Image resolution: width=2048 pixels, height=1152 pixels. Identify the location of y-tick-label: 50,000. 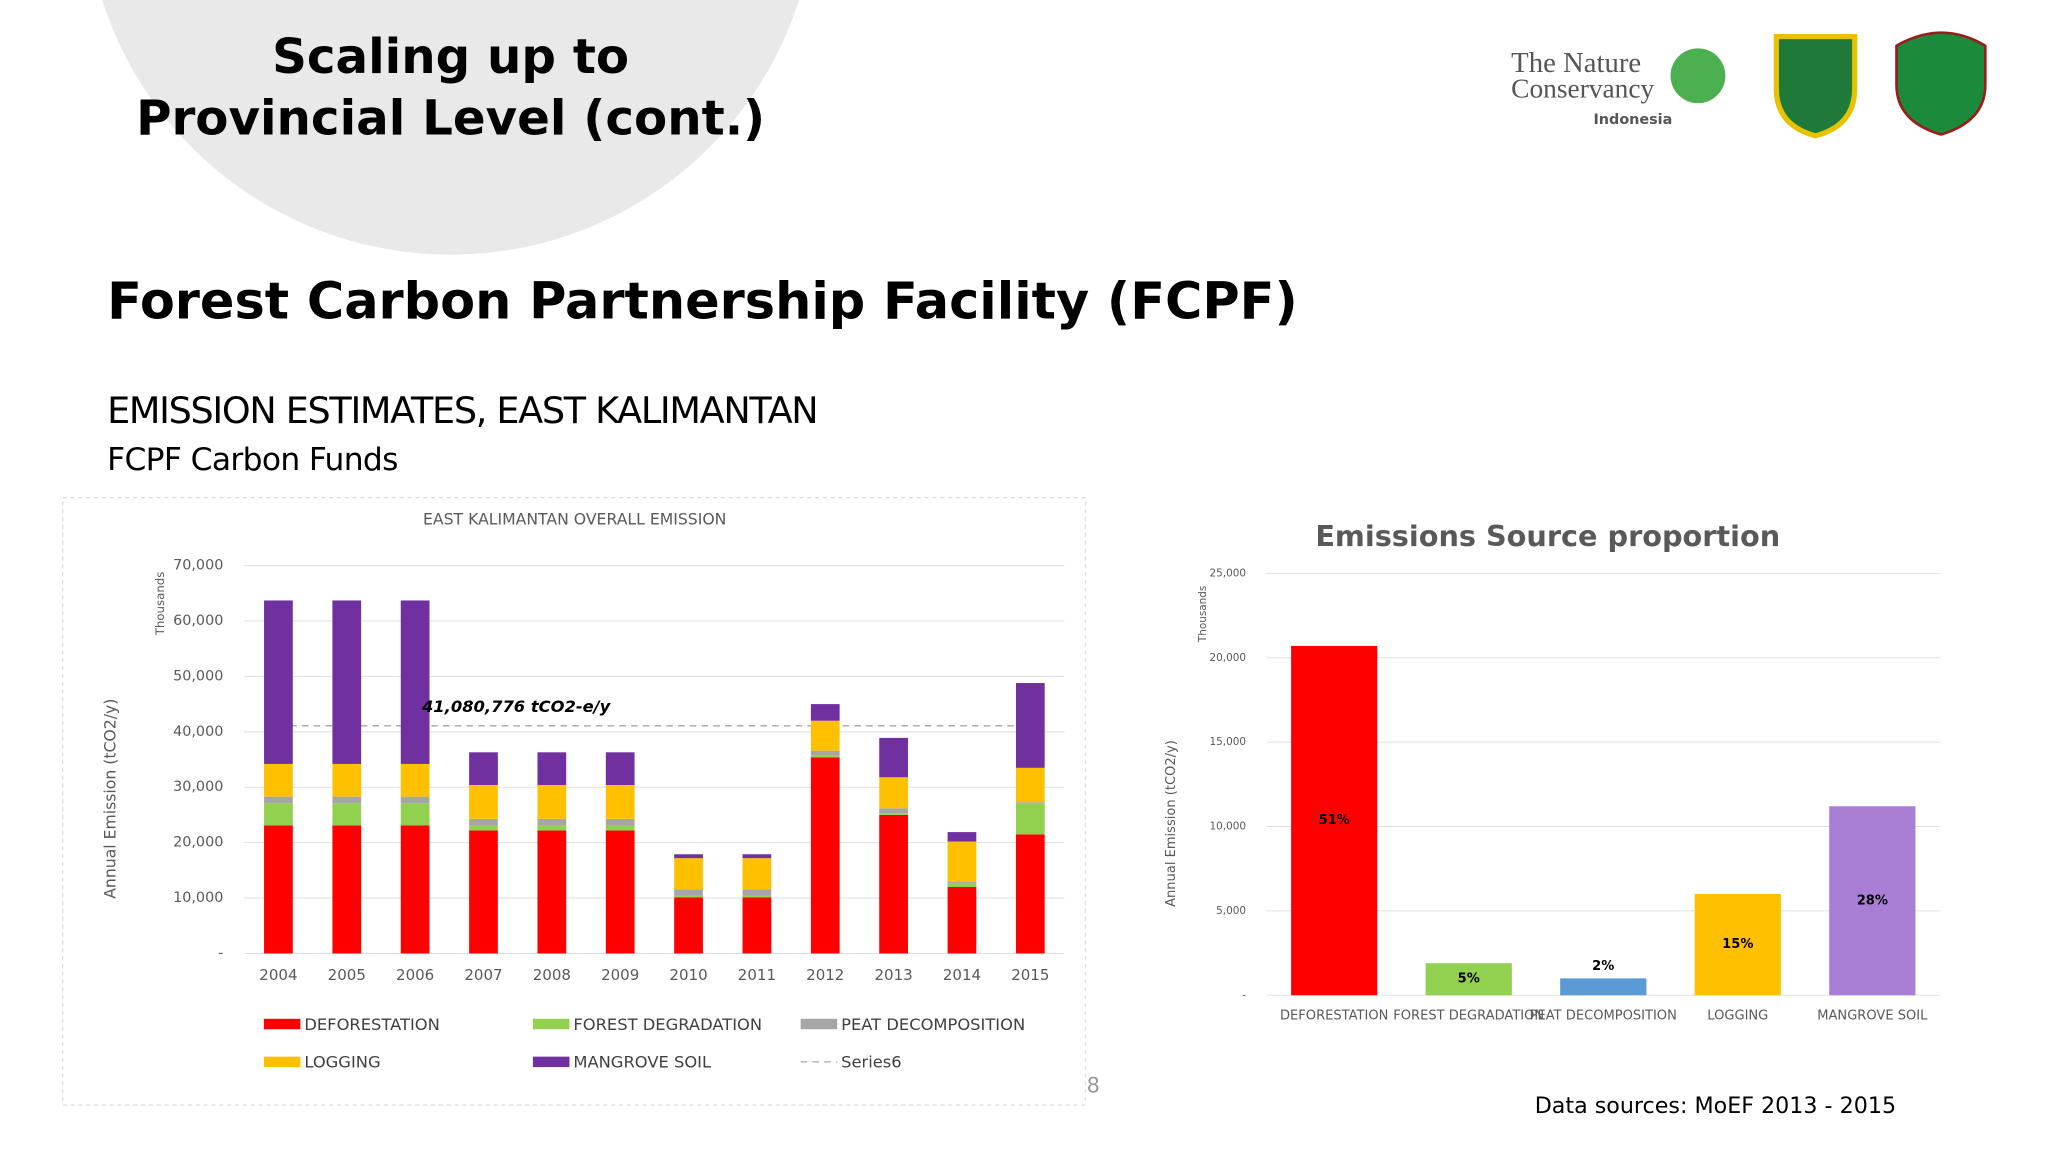
(198, 676).